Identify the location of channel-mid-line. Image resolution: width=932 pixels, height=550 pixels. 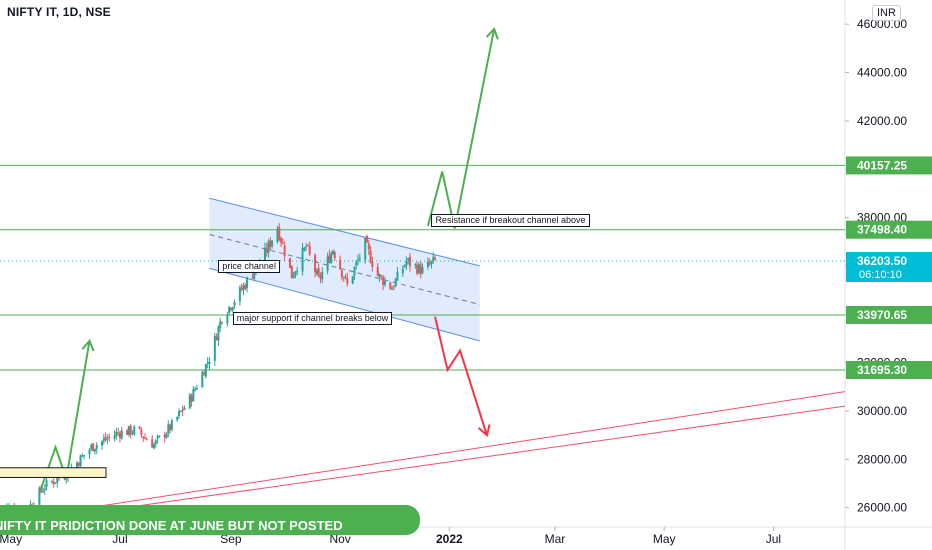
(344, 270).